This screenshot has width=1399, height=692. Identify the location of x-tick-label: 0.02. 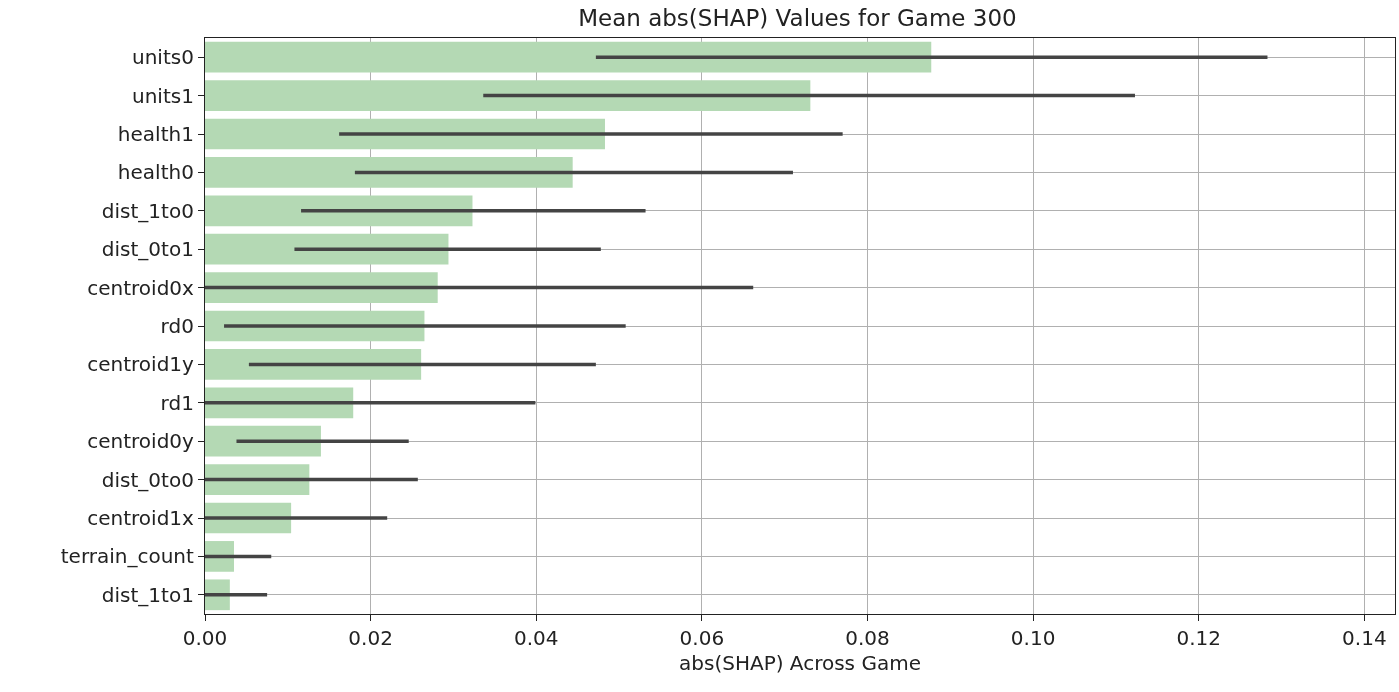
(370, 638).